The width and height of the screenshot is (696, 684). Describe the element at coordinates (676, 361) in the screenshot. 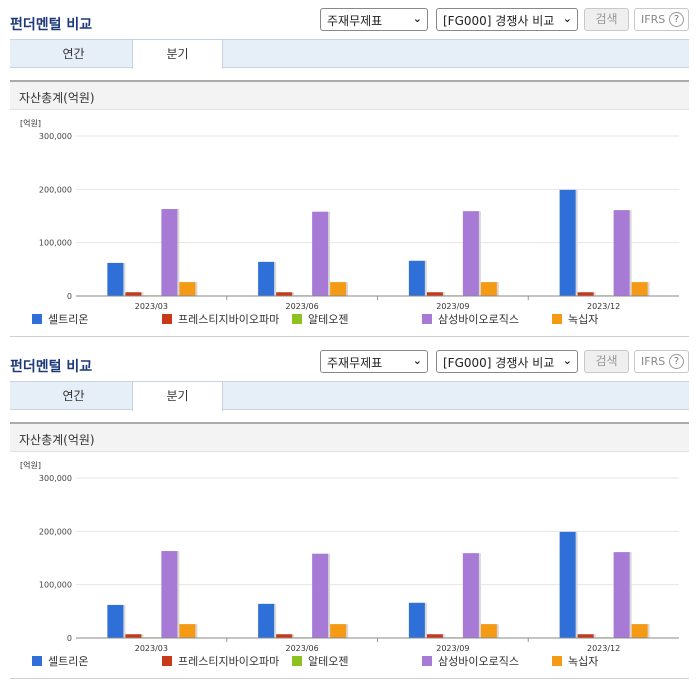

I see `help-icon: ?` at that location.